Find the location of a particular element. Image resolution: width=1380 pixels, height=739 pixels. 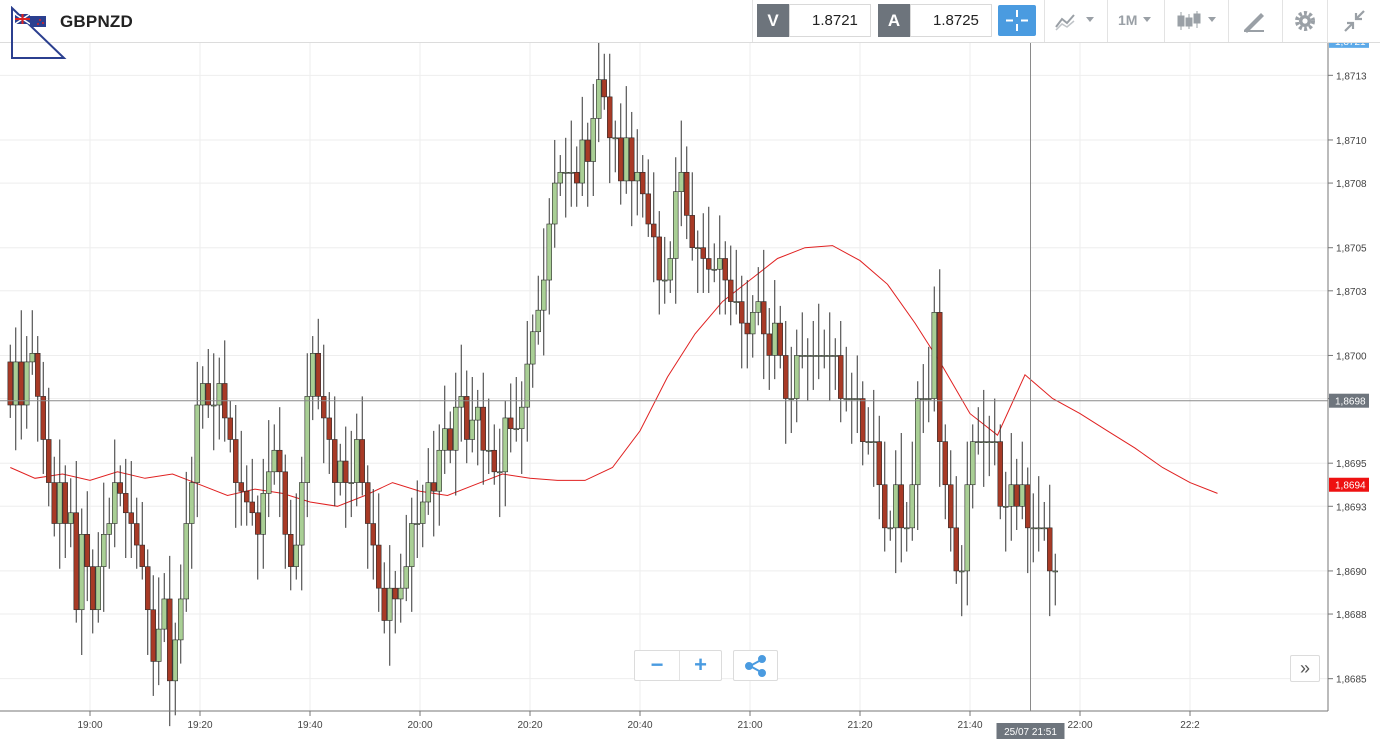

timeframe-selector: 1M is located at coordinates (1128, 20).